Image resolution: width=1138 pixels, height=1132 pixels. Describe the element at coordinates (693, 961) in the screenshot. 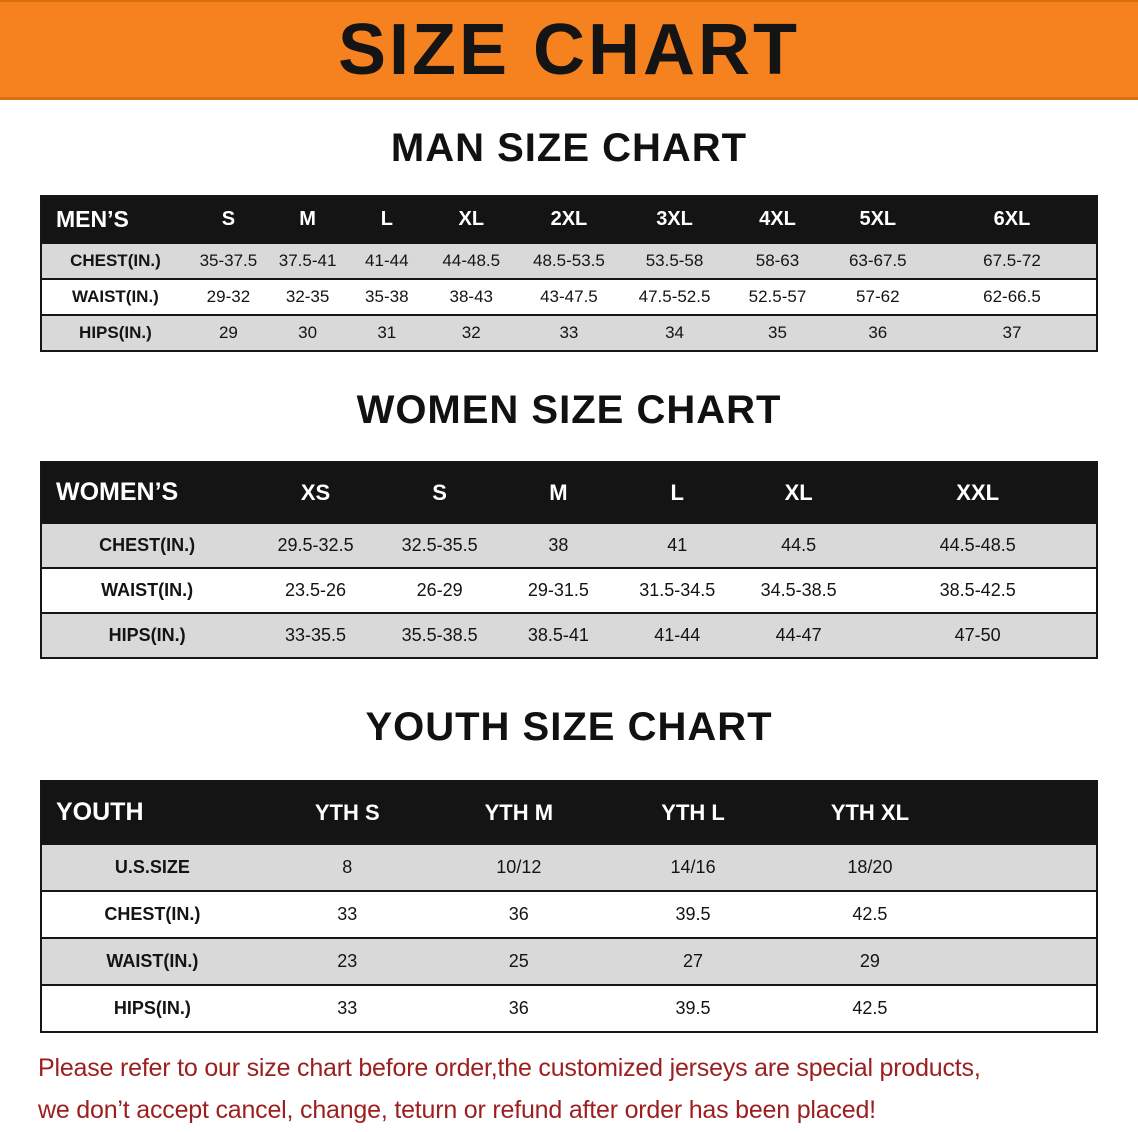

I see `value-cell: 27` at that location.